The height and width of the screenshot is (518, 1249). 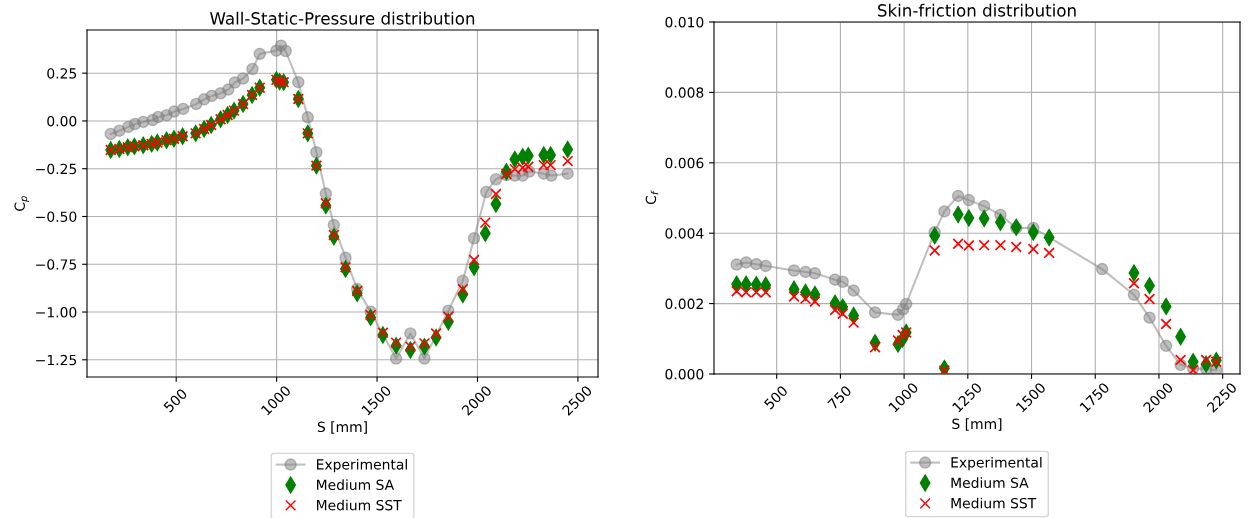 What do you see at coordinates (56, 312) in the screenshot?
I see `y-tick-label: −1.00` at bounding box center [56, 312].